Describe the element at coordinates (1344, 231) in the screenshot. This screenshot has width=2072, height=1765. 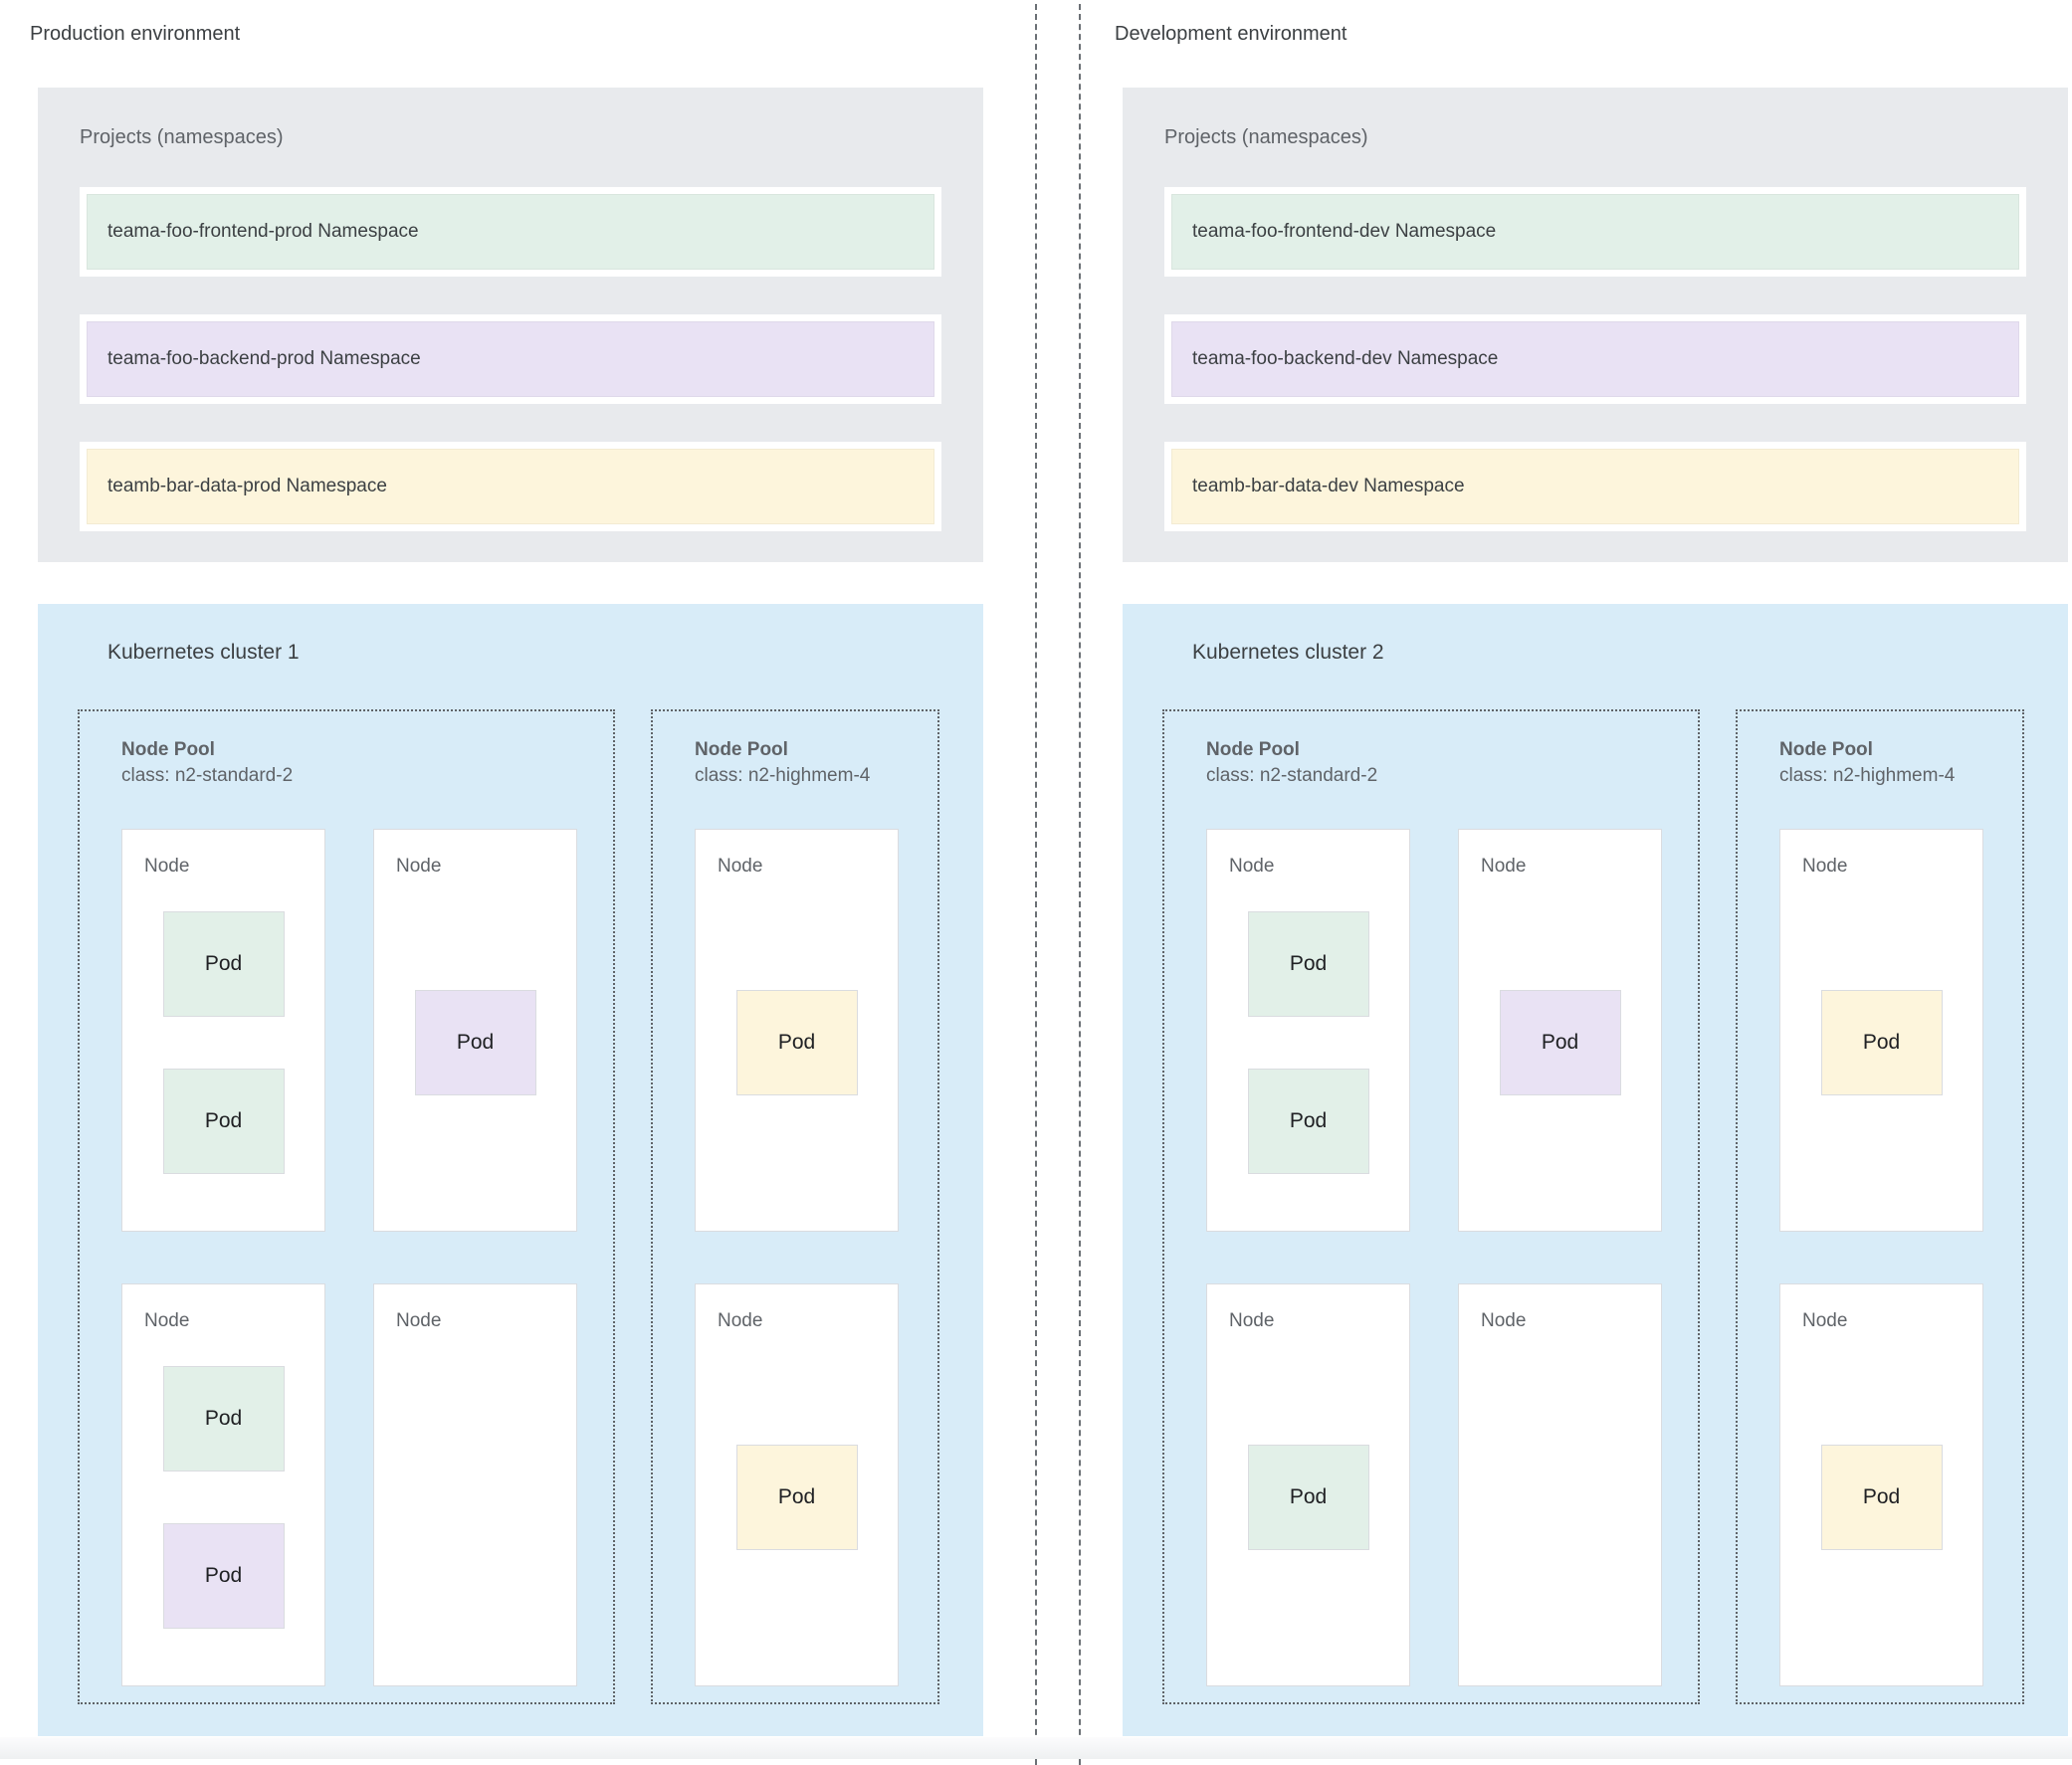
I see `namespace-label: teama-foo-frontend-dev Namespace` at that location.